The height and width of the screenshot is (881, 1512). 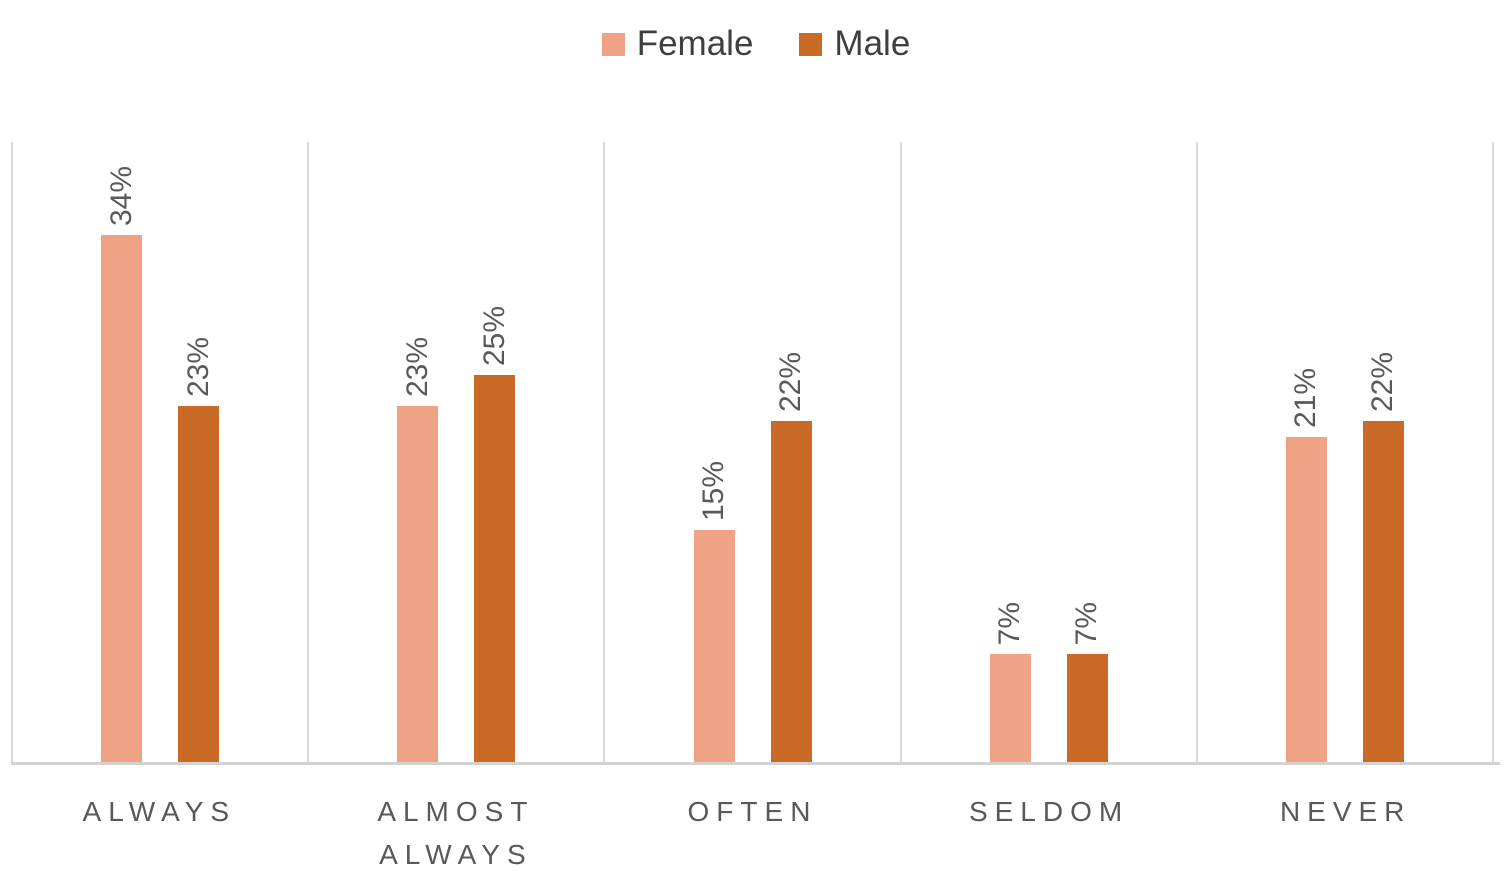 What do you see at coordinates (1010, 623) in the screenshot?
I see `data-label-seldom-female: 7%` at bounding box center [1010, 623].